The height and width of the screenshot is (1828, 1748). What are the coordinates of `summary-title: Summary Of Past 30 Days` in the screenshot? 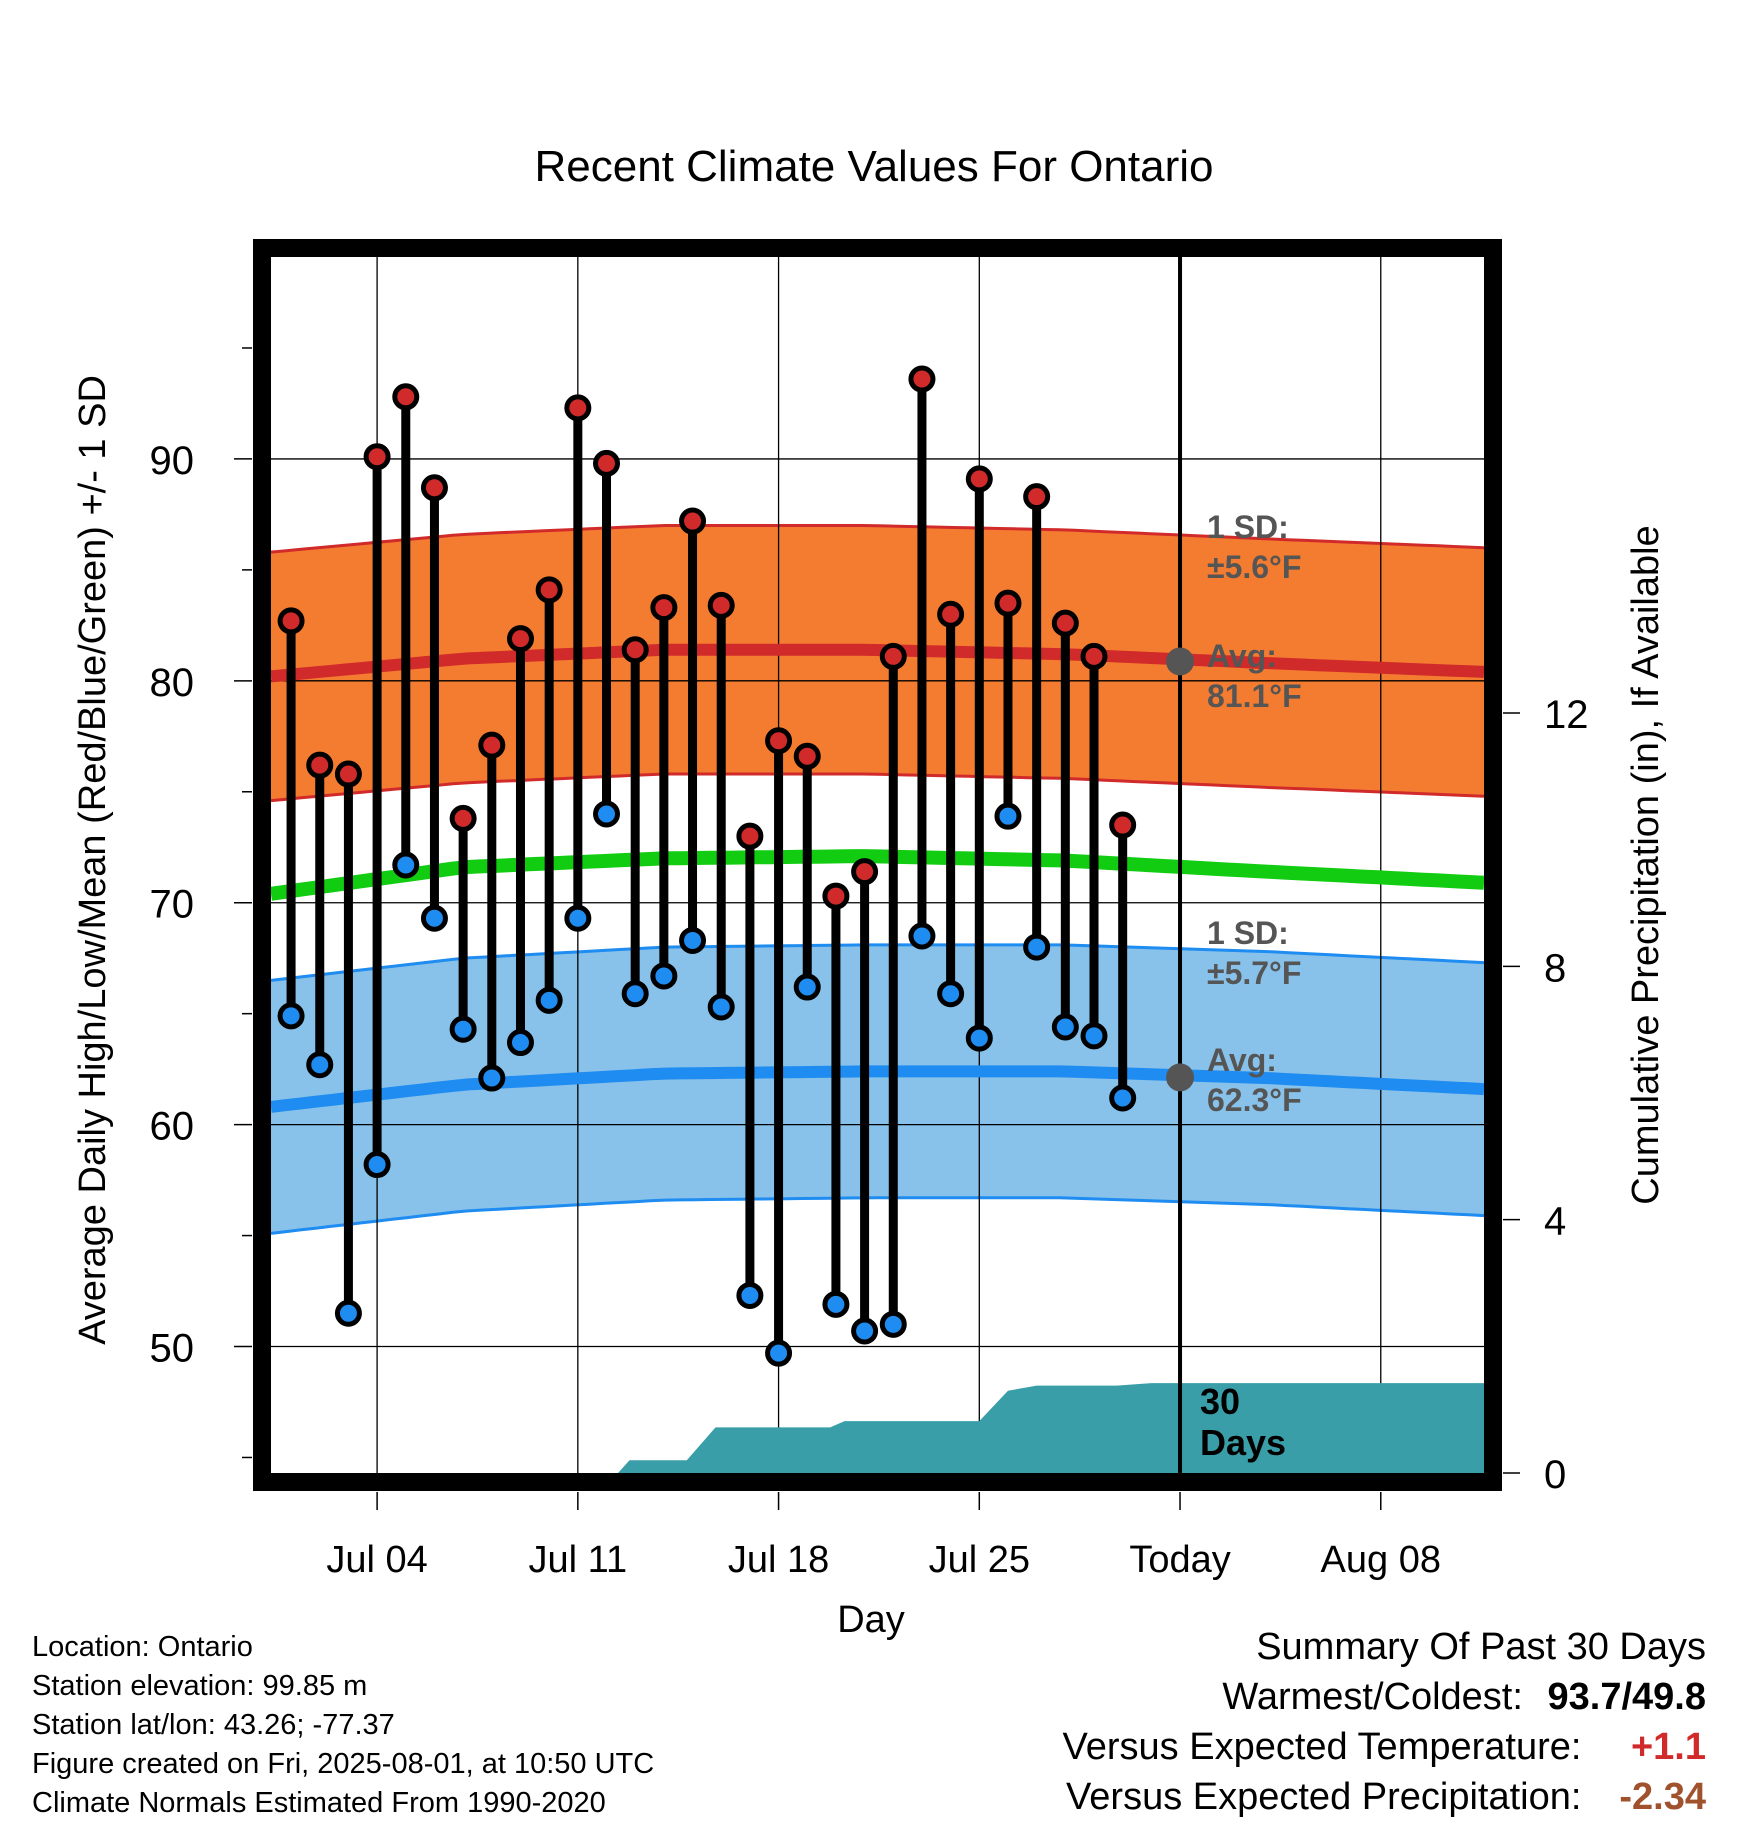 It's located at (1481, 1647).